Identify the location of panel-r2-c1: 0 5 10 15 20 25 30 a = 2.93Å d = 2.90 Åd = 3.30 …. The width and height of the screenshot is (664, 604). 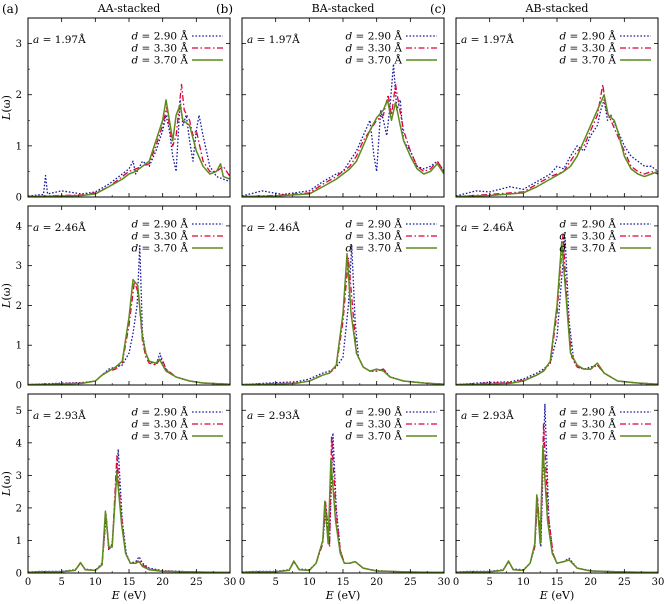
(345, 497).